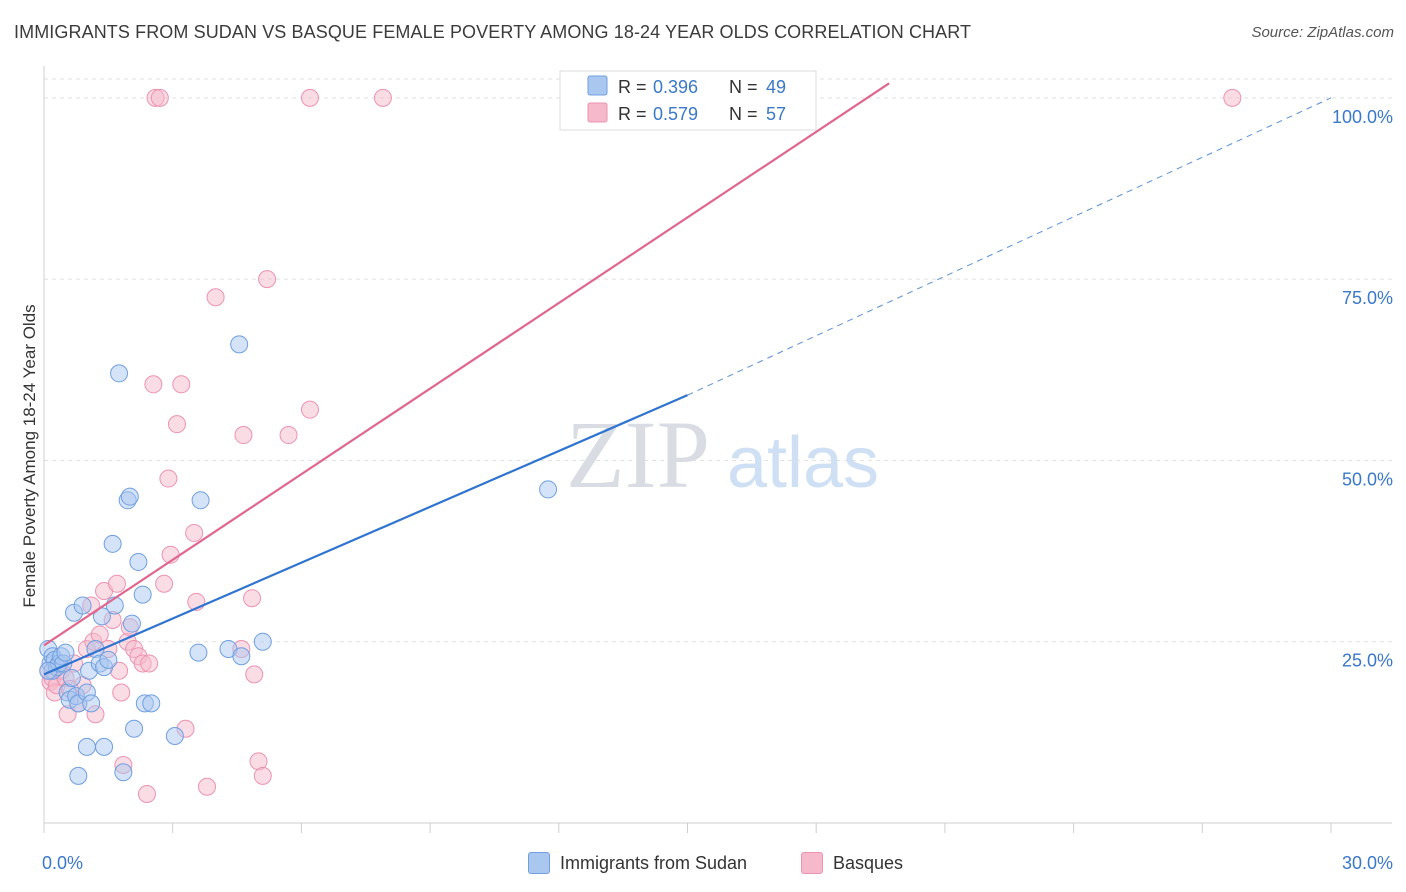  I want to click on legend-n-label-sudan: N =, so click(743, 87).